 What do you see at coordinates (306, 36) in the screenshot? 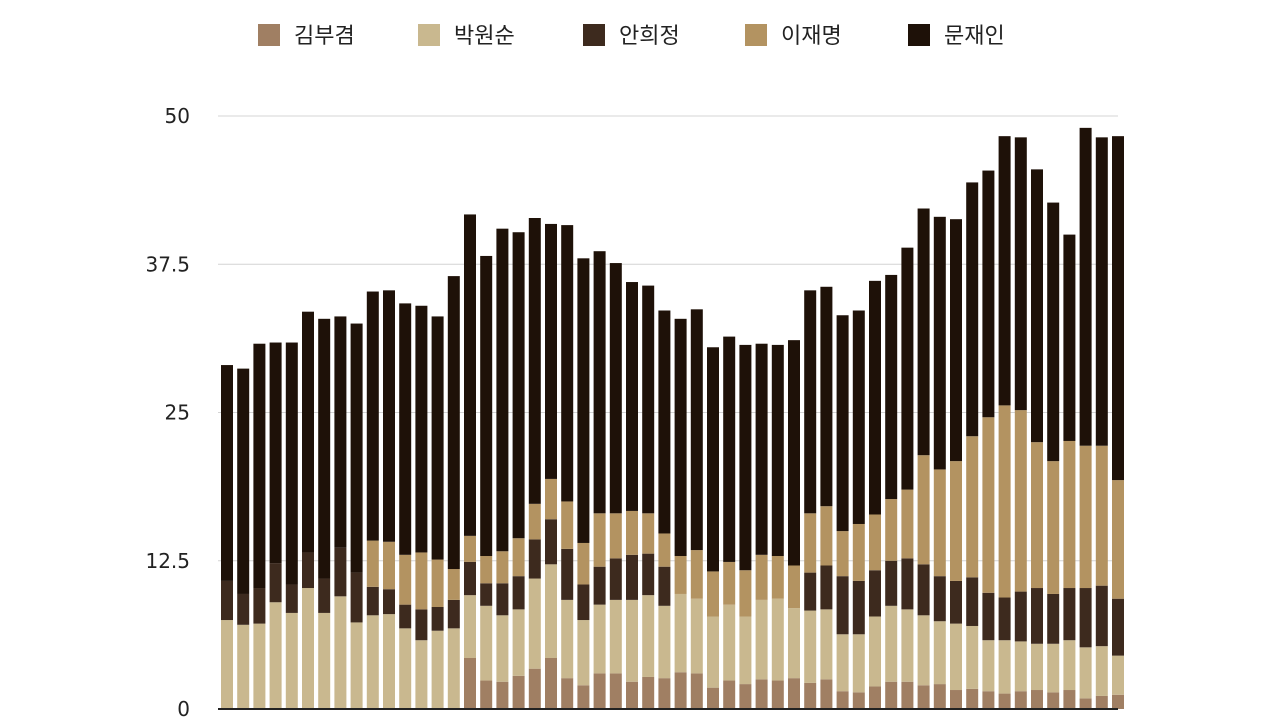
I see `legend-item: 김부겸` at bounding box center [306, 36].